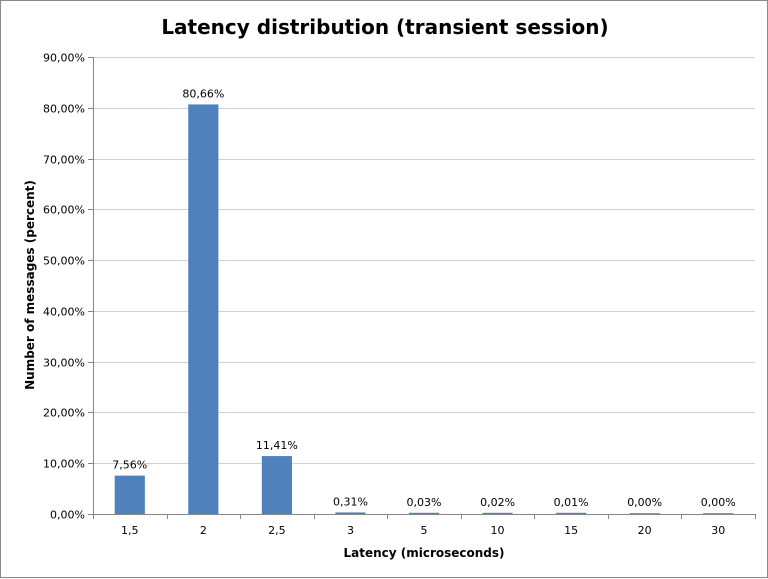 Image resolution: width=768 pixels, height=579 pixels. Describe the element at coordinates (571, 530) in the screenshot. I see `x-tick-label: 15` at that location.